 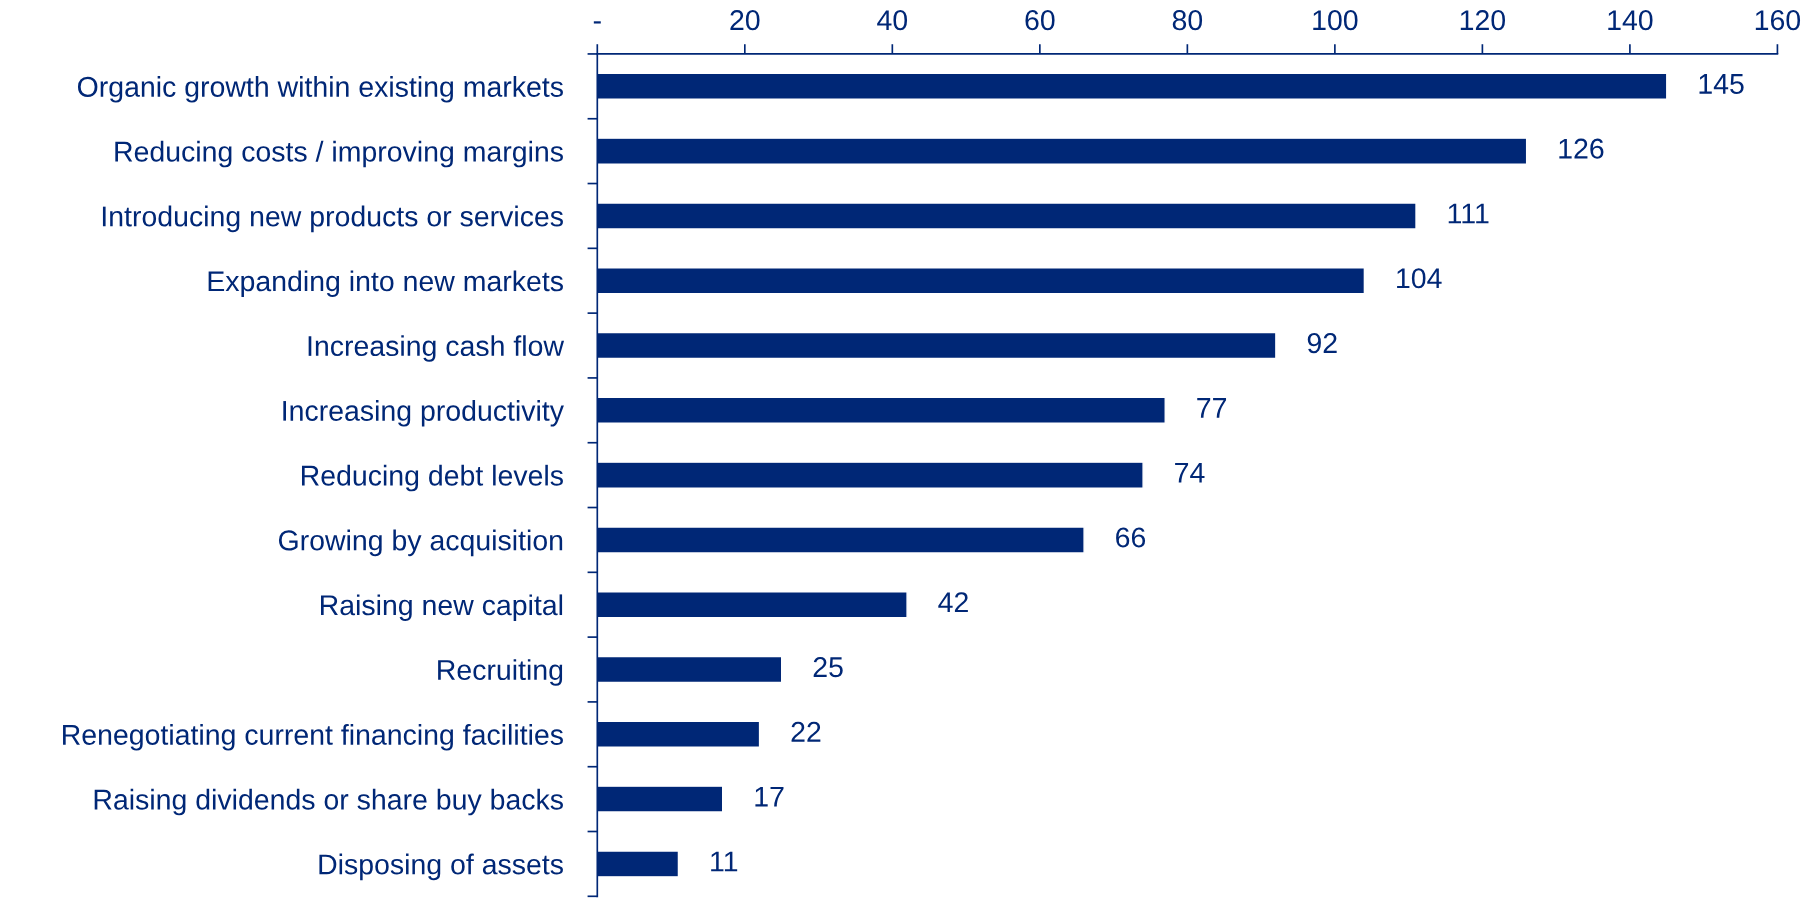 What do you see at coordinates (1335, 20) in the screenshot?
I see `x-tick-label: 100` at bounding box center [1335, 20].